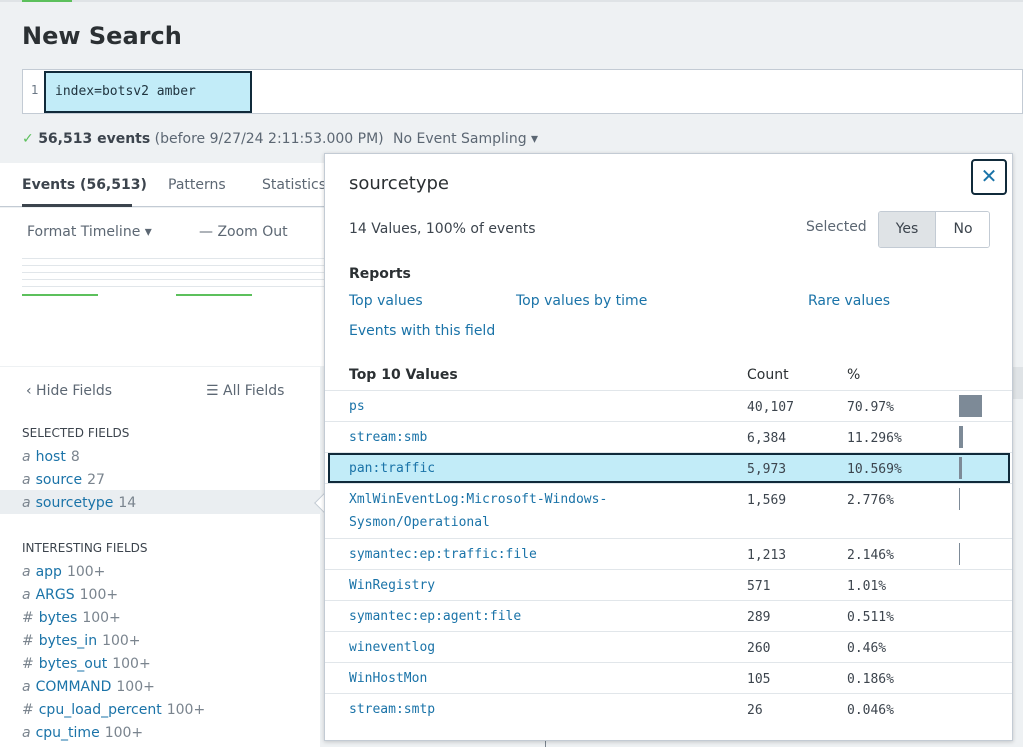  What do you see at coordinates (70, 595) in the screenshot?
I see `field-args: a ARGS 100+` at bounding box center [70, 595].